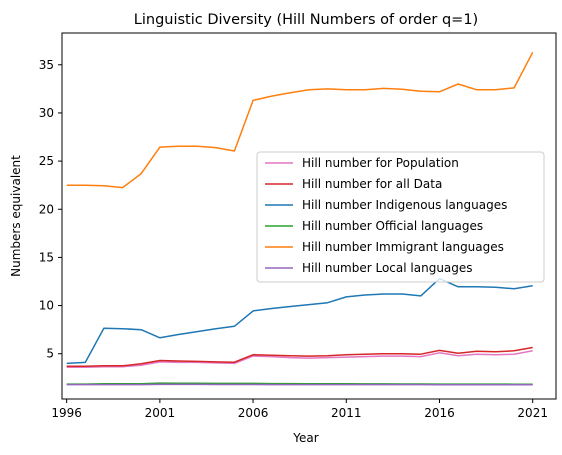  What do you see at coordinates (305, 438) in the screenshot?
I see `x-axis-label: Year` at bounding box center [305, 438].